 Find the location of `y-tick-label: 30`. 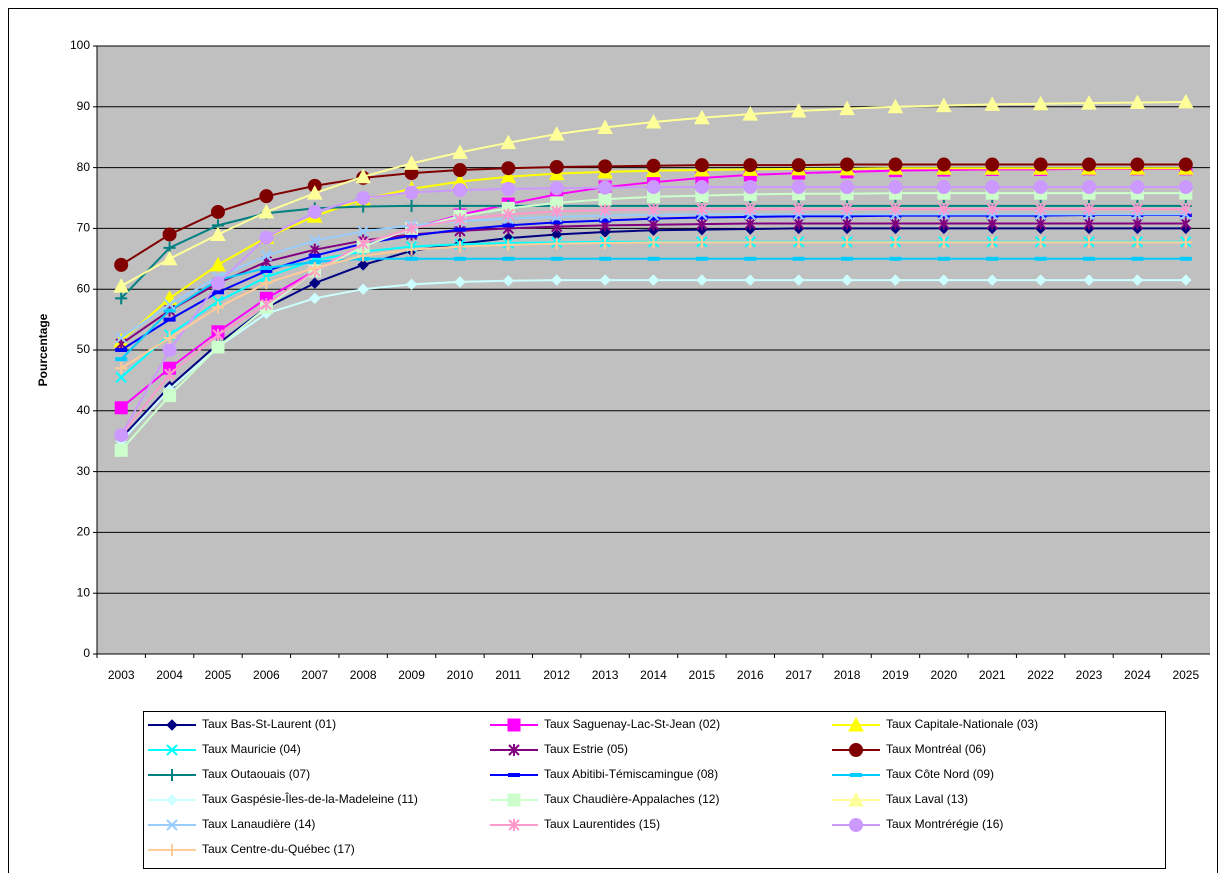

y-tick-label: 30 is located at coordinates (84, 471).